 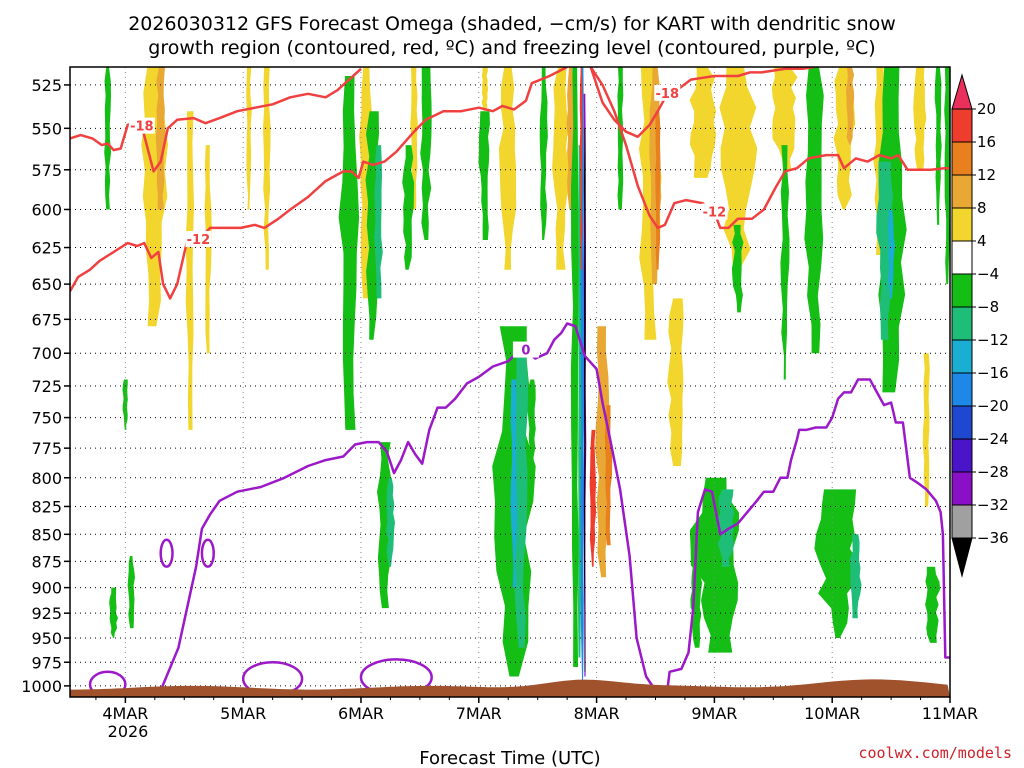 What do you see at coordinates (46, 506) in the screenshot?
I see `y-tick-label: 825` at bounding box center [46, 506].